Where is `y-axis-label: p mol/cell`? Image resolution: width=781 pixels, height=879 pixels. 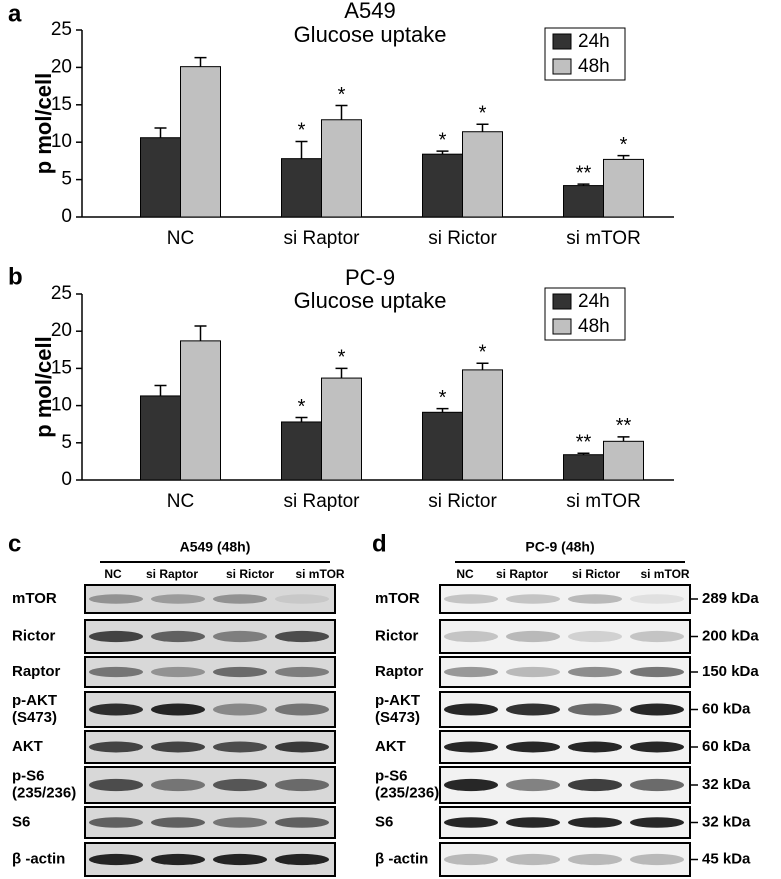 y-axis-label: p mol/cell is located at coordinates (43, 123).